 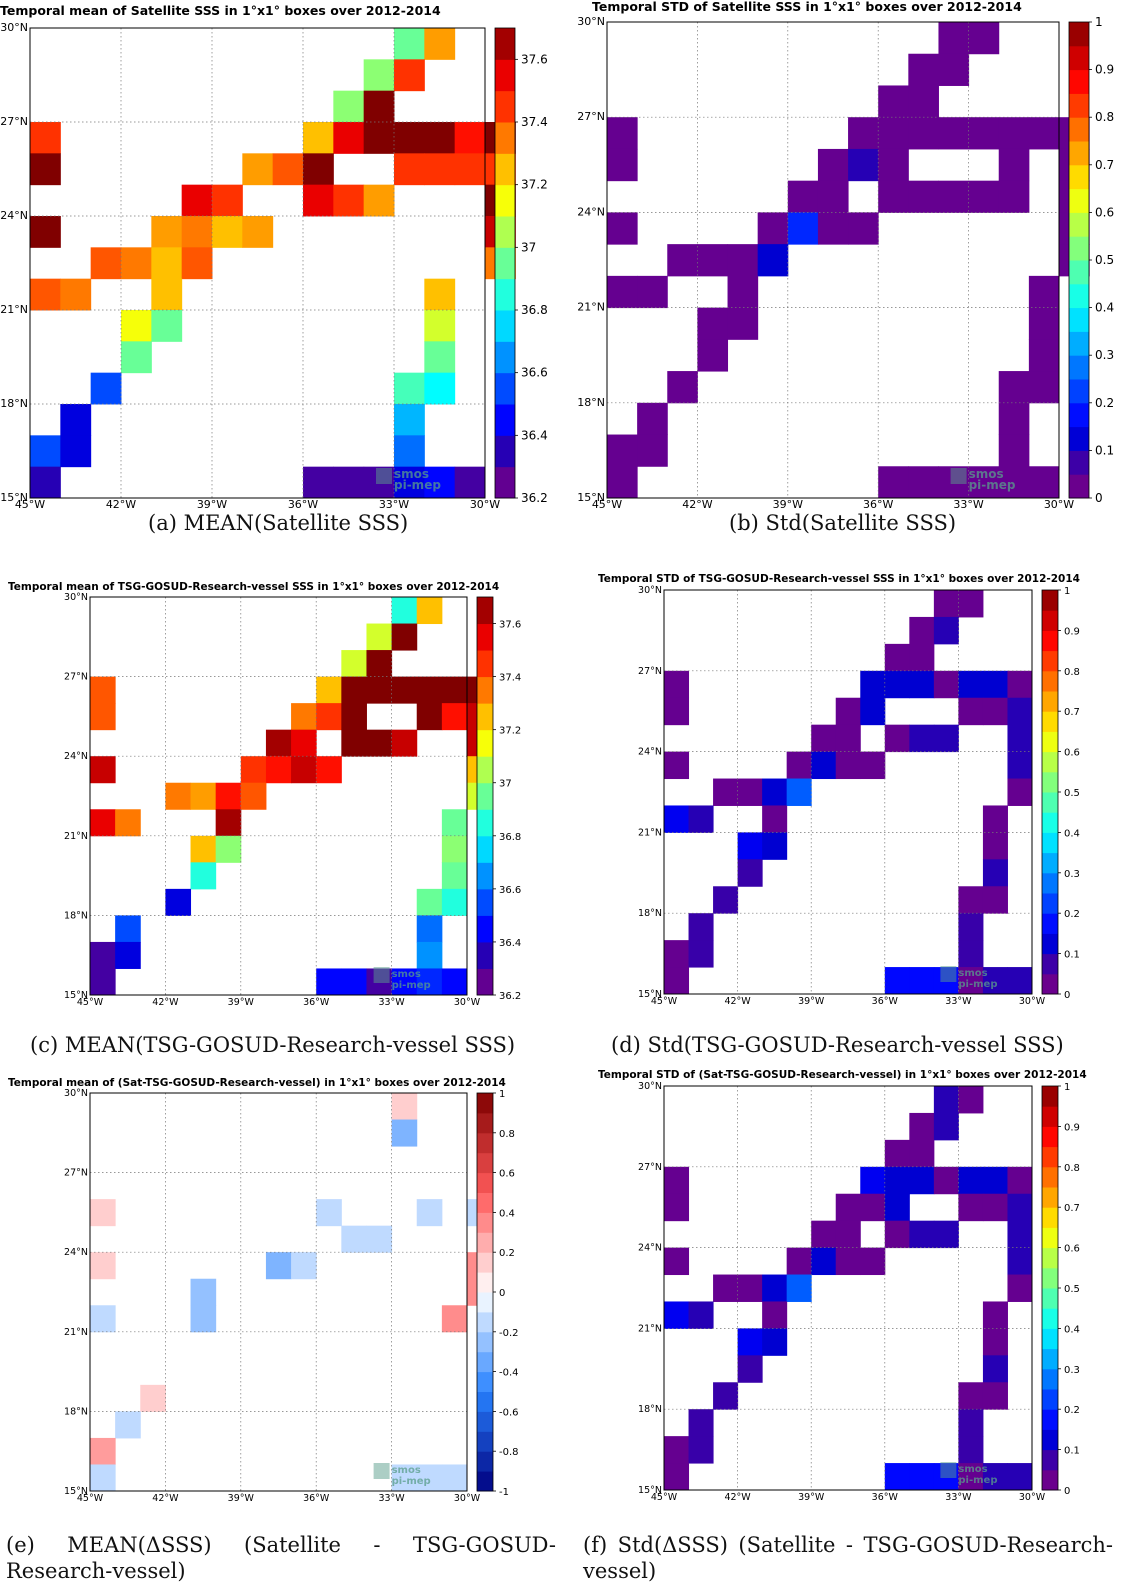 I want to click on colorbar-tick-label: -0.8, so click(x=509, y=1452).